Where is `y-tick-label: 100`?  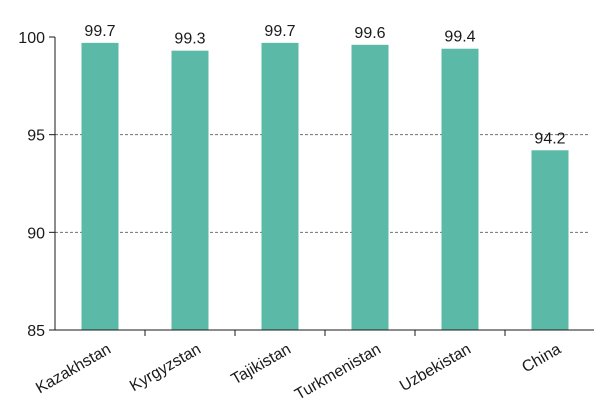 y-tick-label: 100 is located at coordinates (31, 38).